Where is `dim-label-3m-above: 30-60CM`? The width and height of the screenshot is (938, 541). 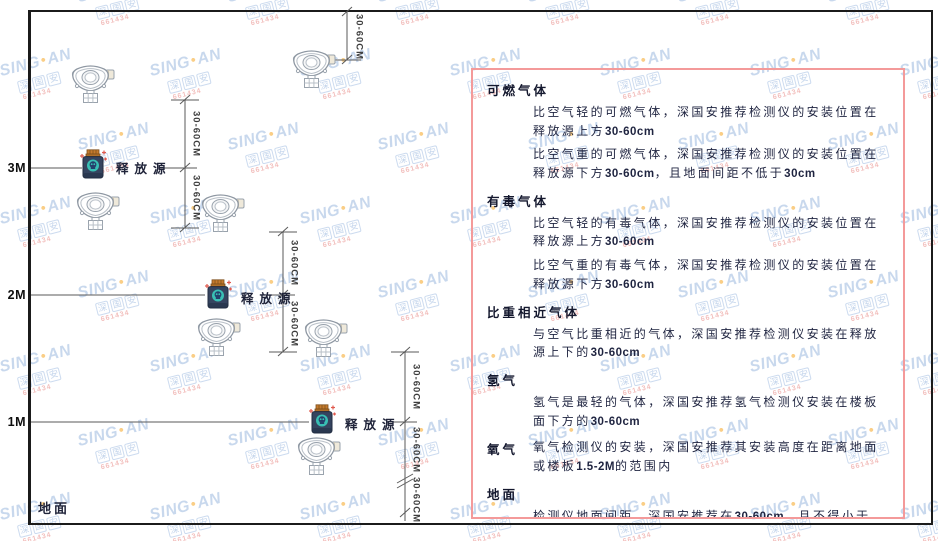 dim-label-3m-above: 30-60CM is located at coordinates (196, 134).